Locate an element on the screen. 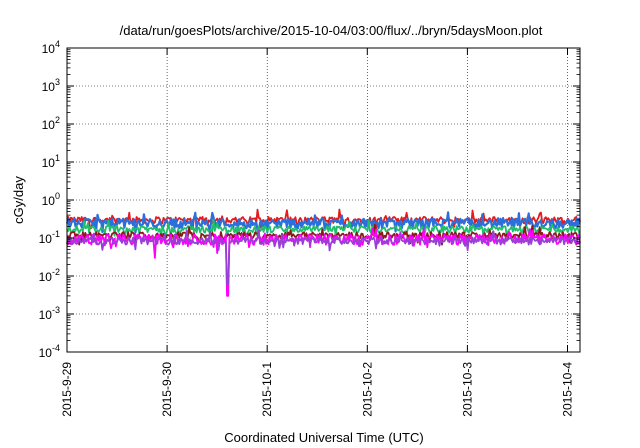 The height and width of the screenshot is (448, 640). y-tick-label: 10⁻⁴ is located at coordinates (49, 351).